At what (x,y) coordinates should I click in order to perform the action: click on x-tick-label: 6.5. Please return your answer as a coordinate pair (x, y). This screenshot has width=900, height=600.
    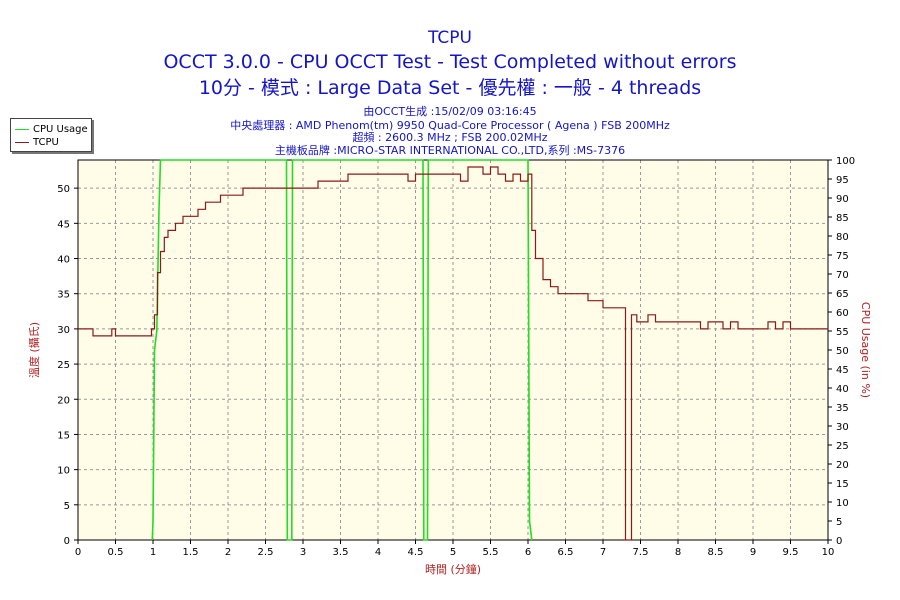
    Looking at the image, I should click on (566, 552).